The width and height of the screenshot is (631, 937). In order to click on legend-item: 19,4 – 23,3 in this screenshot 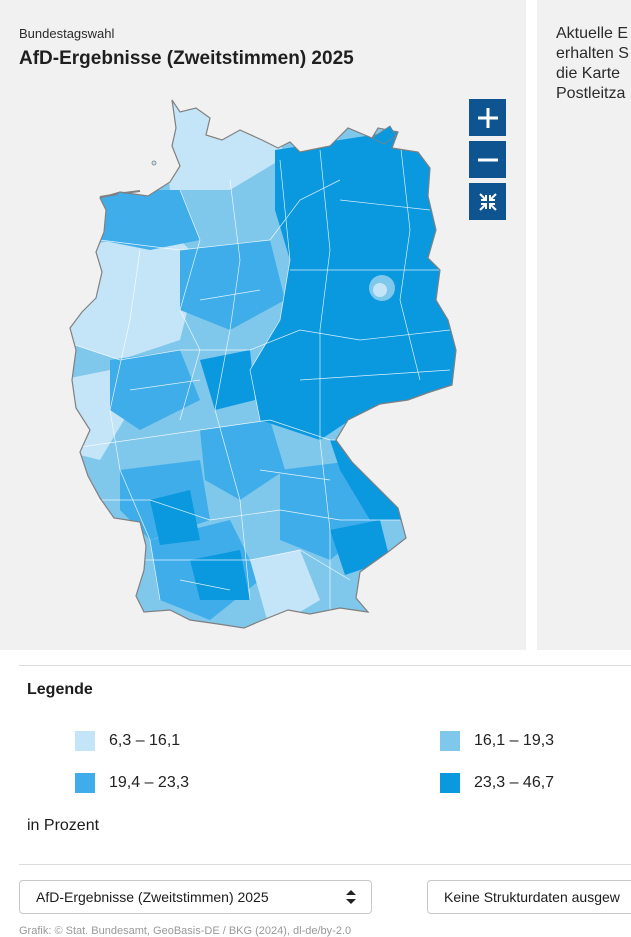, I will do `click(132, 783)`.